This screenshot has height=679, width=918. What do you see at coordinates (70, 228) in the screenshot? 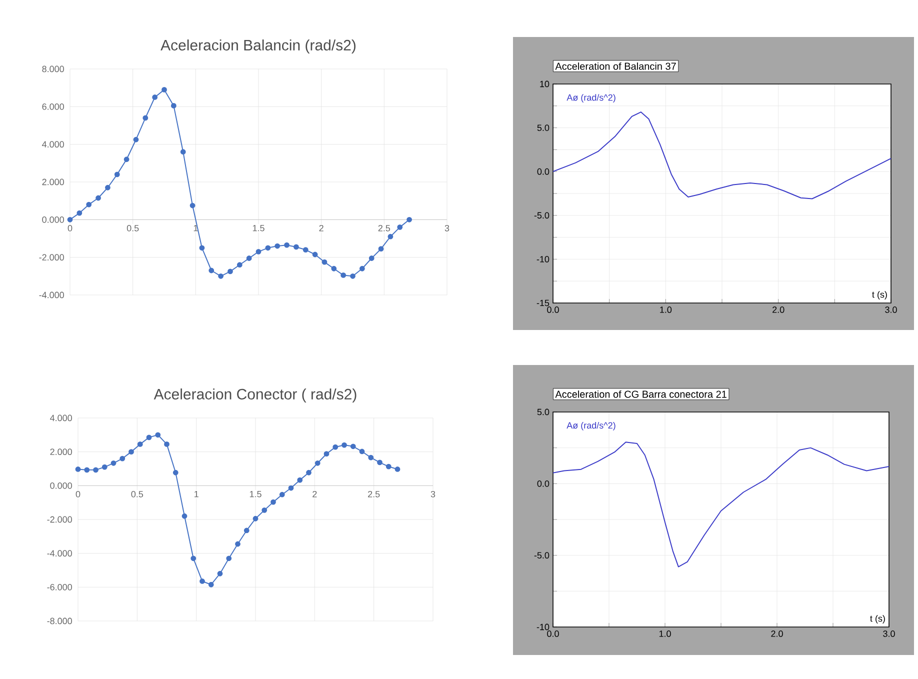
I see `x-tick-label: 0` at bounding box center [70, 228].